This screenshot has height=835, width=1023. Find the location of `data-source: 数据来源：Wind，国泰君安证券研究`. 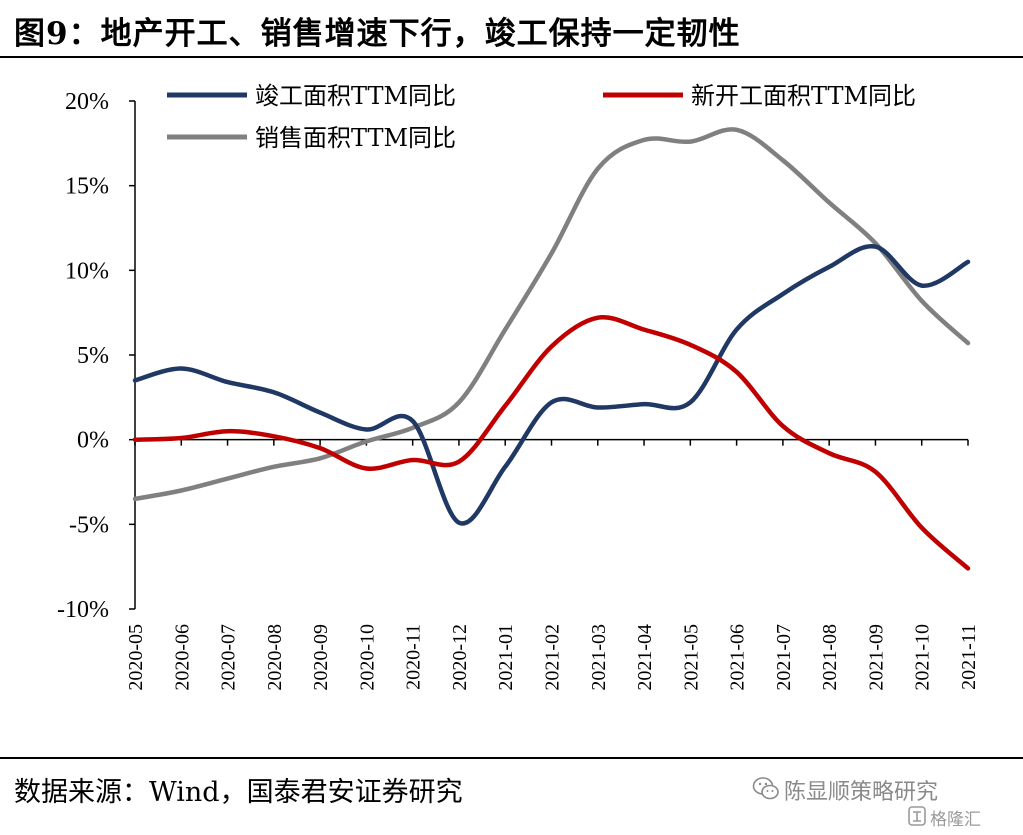

data-source: 数据来源：Wind，国泰君安证券研究 is located at coordinates (238, 792).